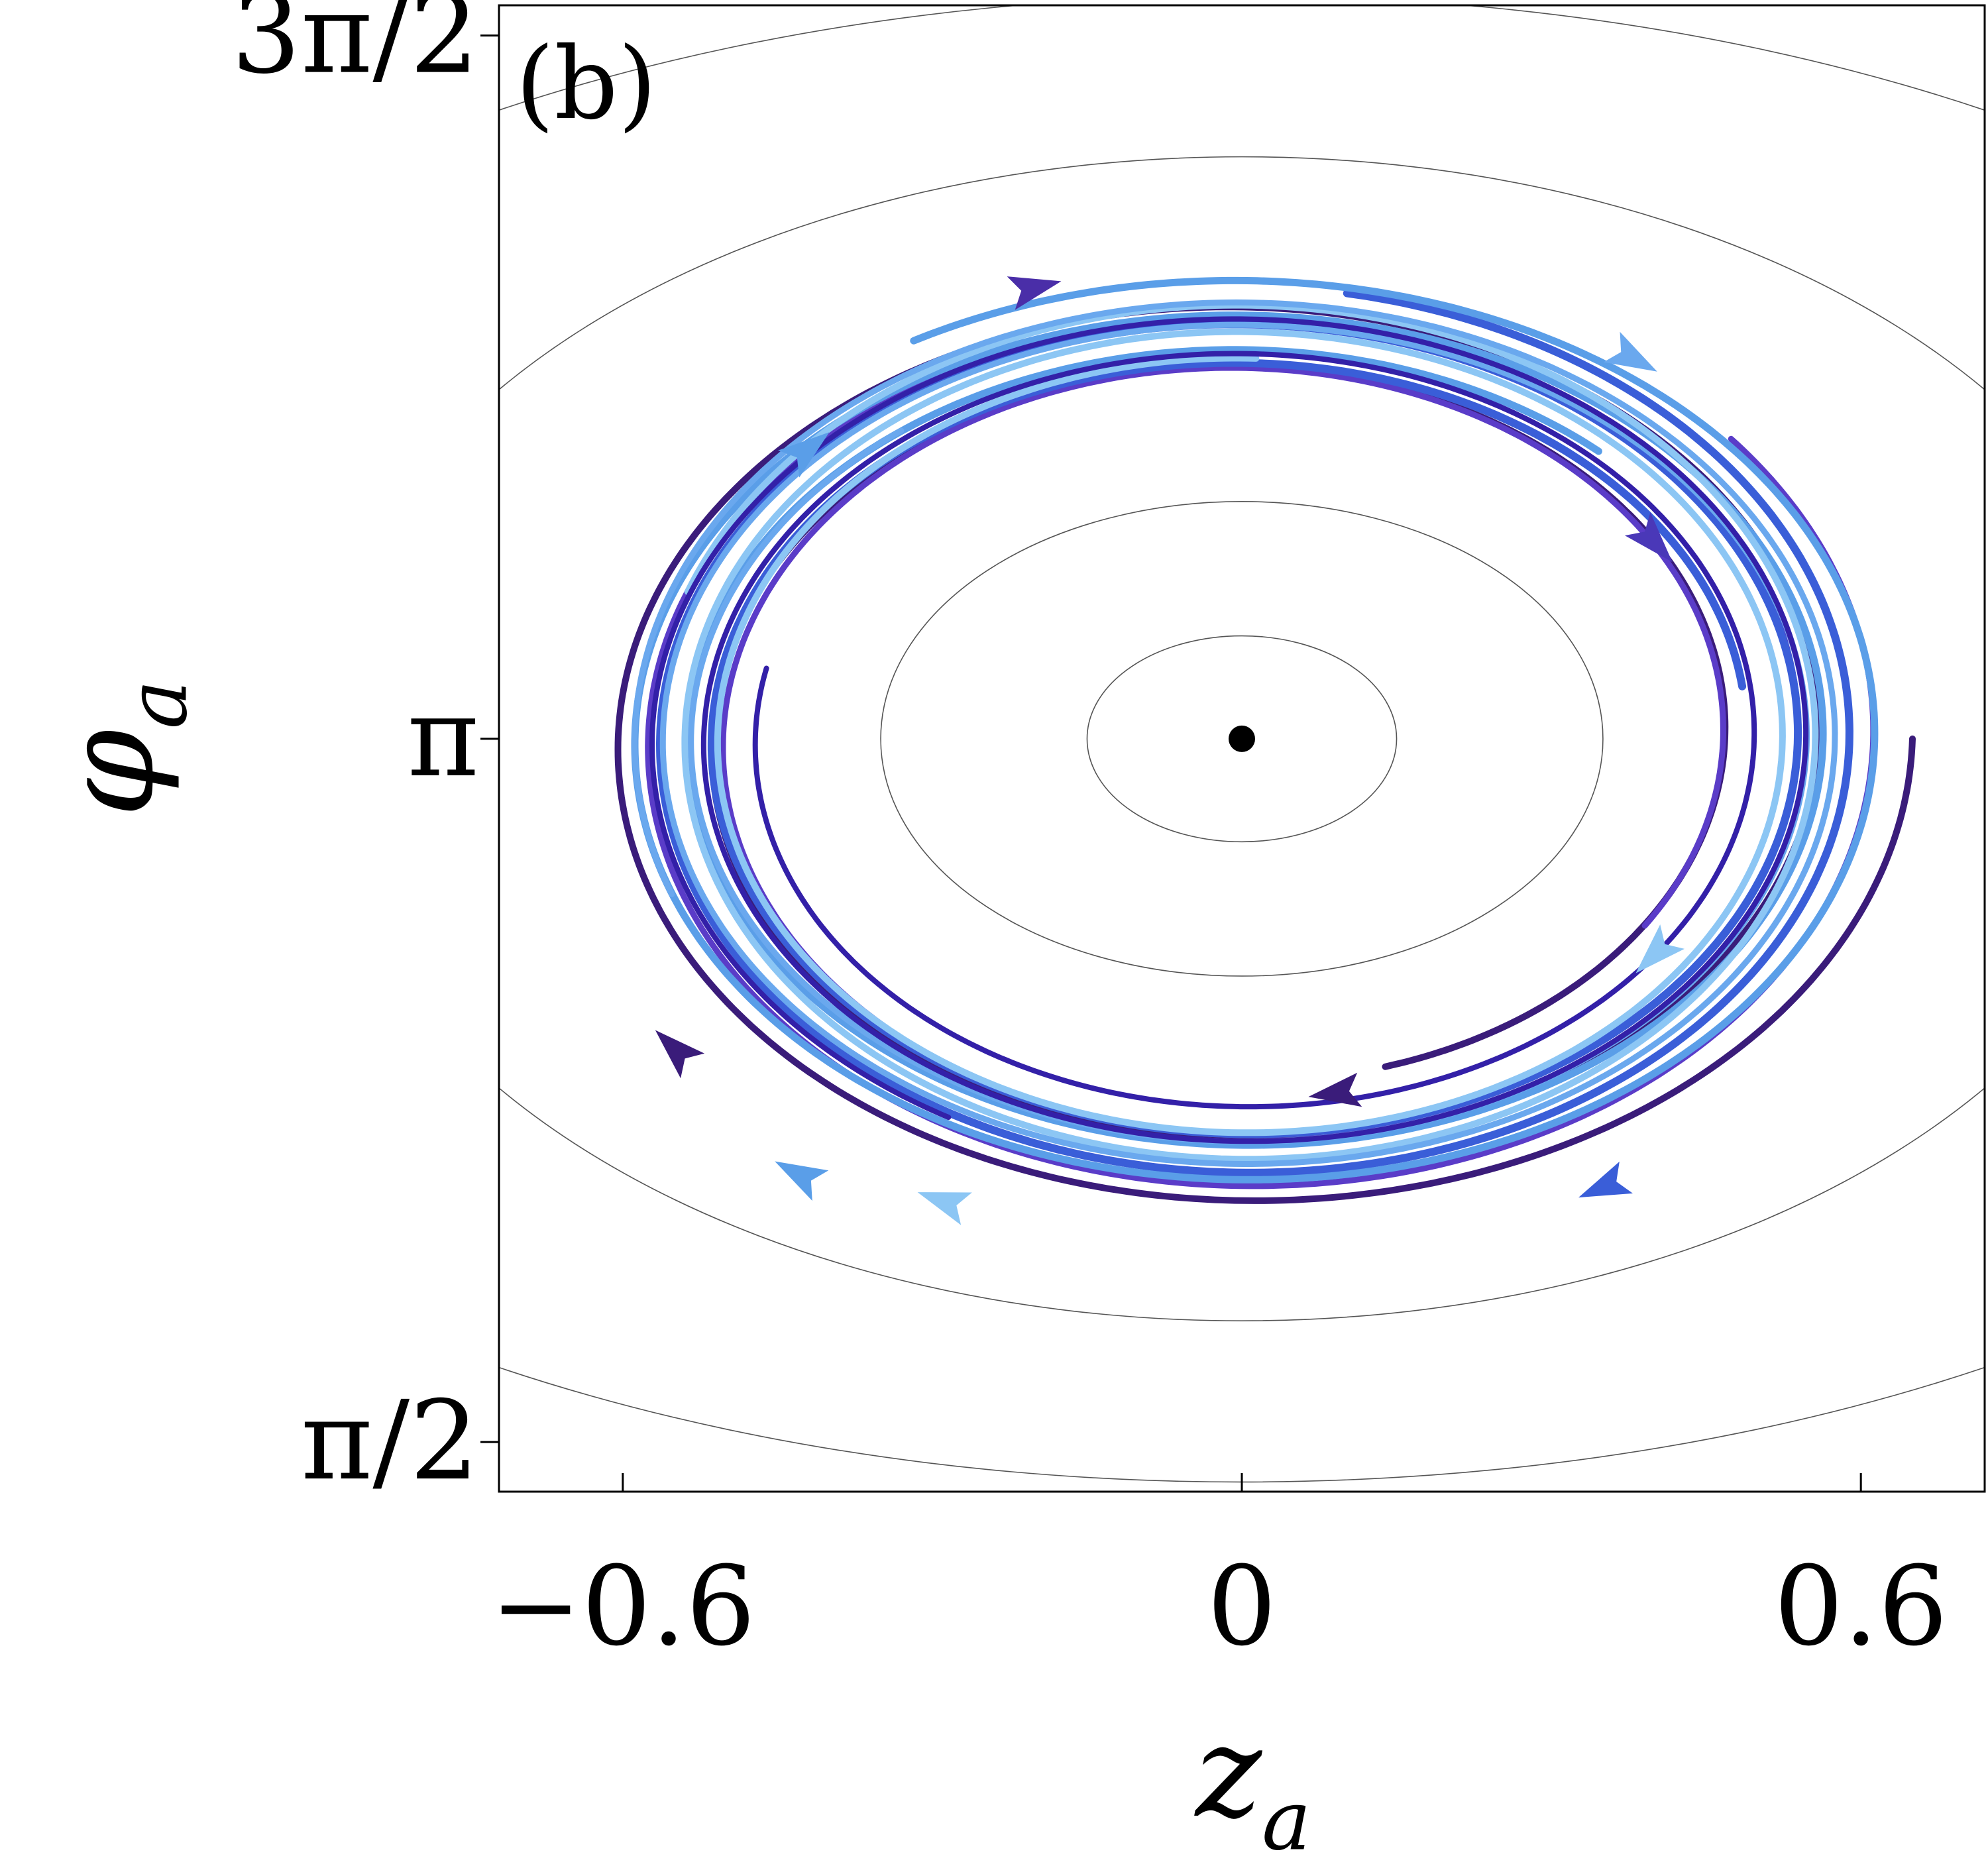  I want to click on x-tick-label-2: 0, so click(1242, 1606).